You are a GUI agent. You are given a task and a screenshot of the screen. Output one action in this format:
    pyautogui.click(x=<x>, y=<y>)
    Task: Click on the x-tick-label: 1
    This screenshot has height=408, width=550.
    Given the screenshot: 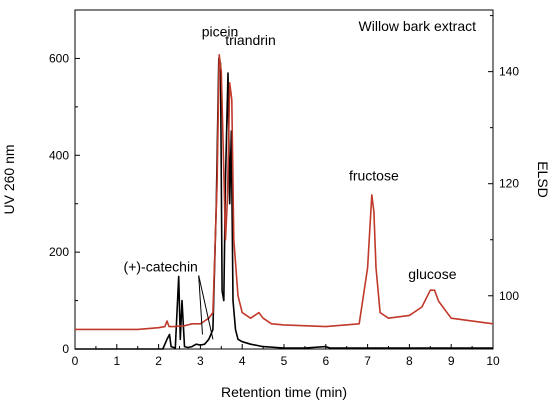 What is the action you would take?
    pyautogui.click(x=116, y=361)
    